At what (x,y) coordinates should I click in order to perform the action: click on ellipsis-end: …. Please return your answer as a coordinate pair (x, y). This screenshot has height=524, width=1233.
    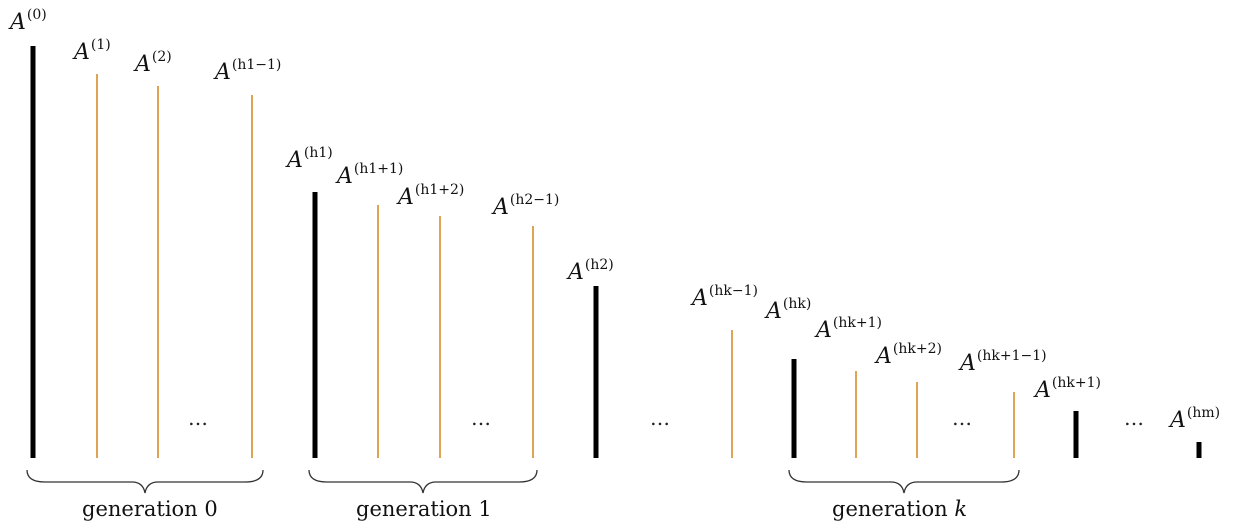
    Looking at the image, I should click on (1135, 418).